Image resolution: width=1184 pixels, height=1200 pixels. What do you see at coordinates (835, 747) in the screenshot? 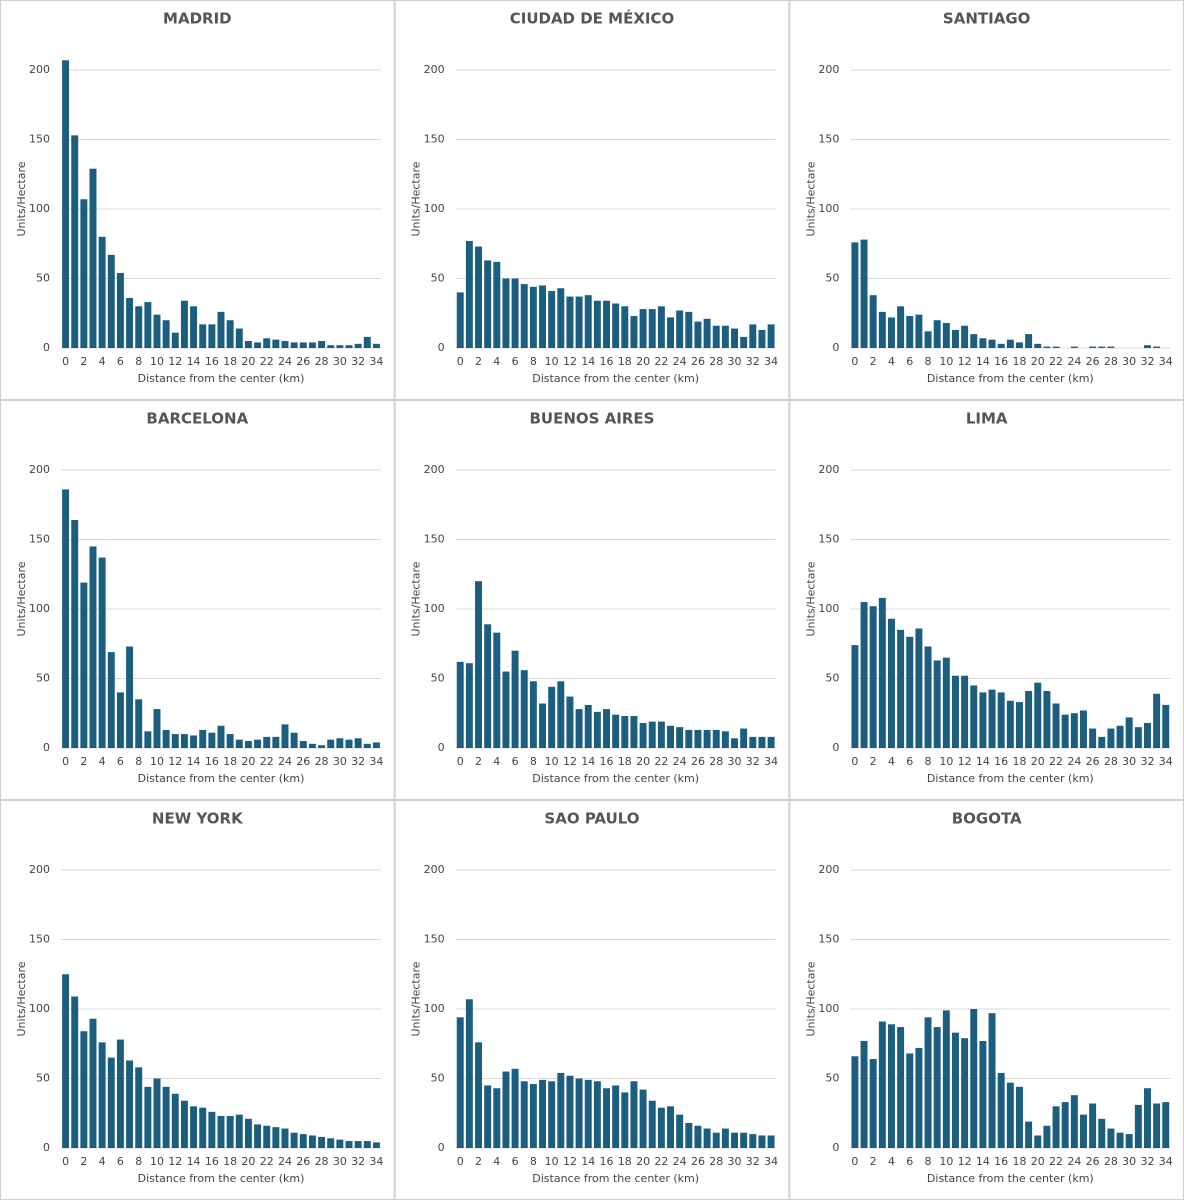
I see `y-tick-label: 0` at bounding box center [835, 747].